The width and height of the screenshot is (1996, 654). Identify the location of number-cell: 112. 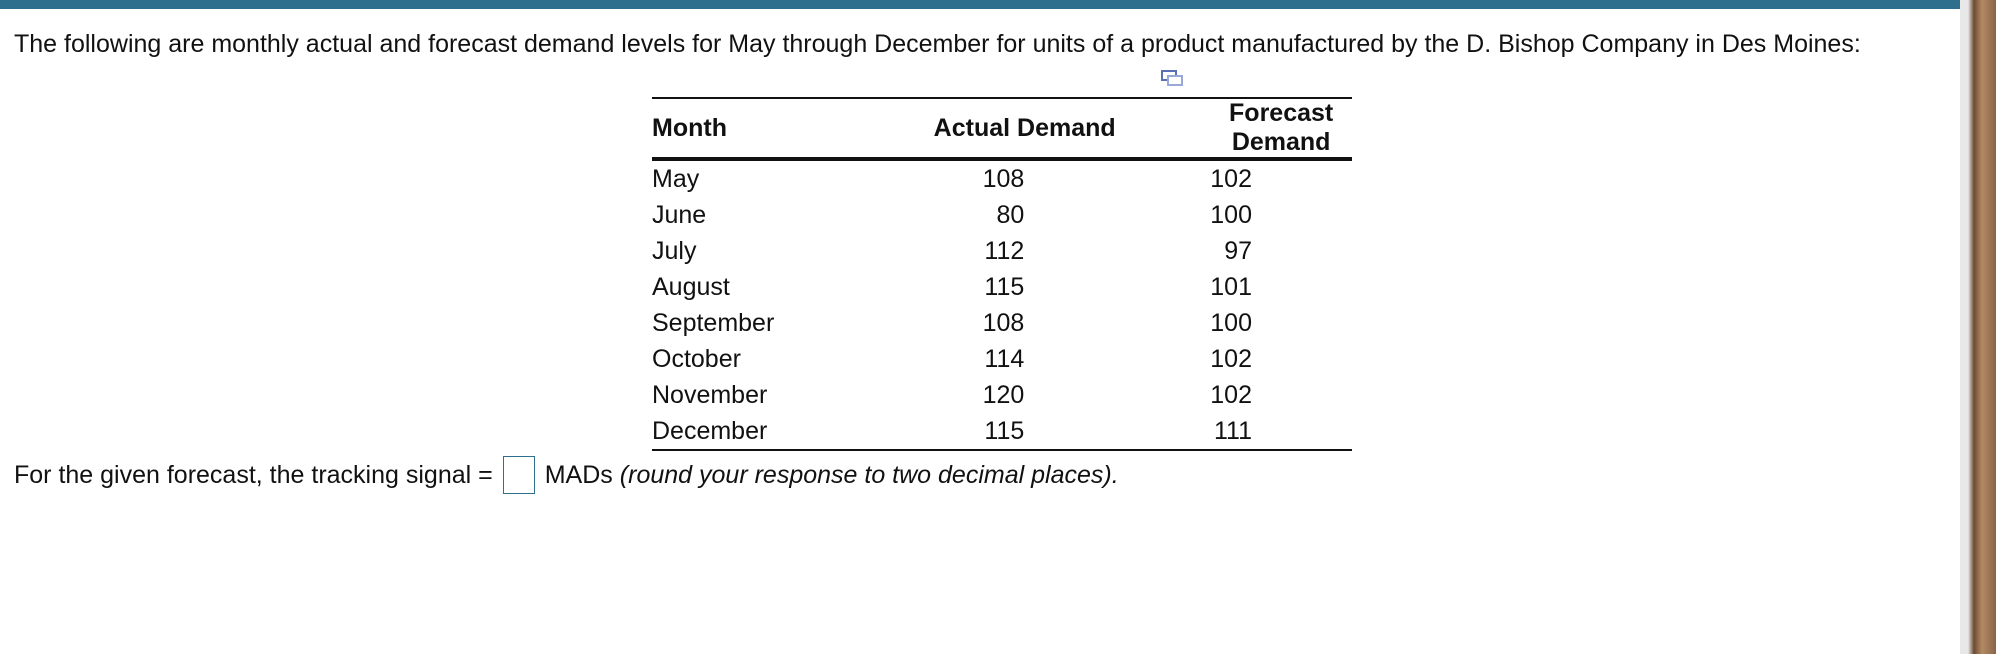
(1004, 250).